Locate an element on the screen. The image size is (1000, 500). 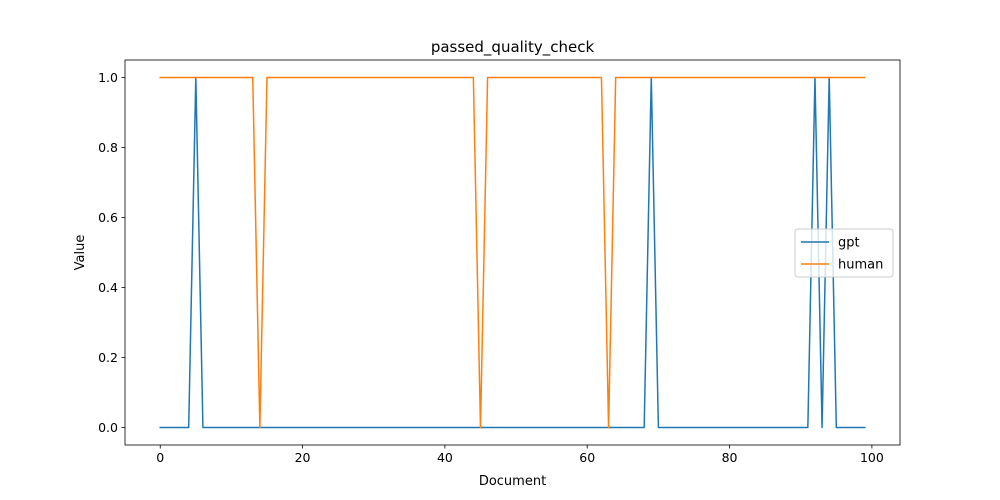
x-tick-label: 60 is located at coordinates (587, 457).